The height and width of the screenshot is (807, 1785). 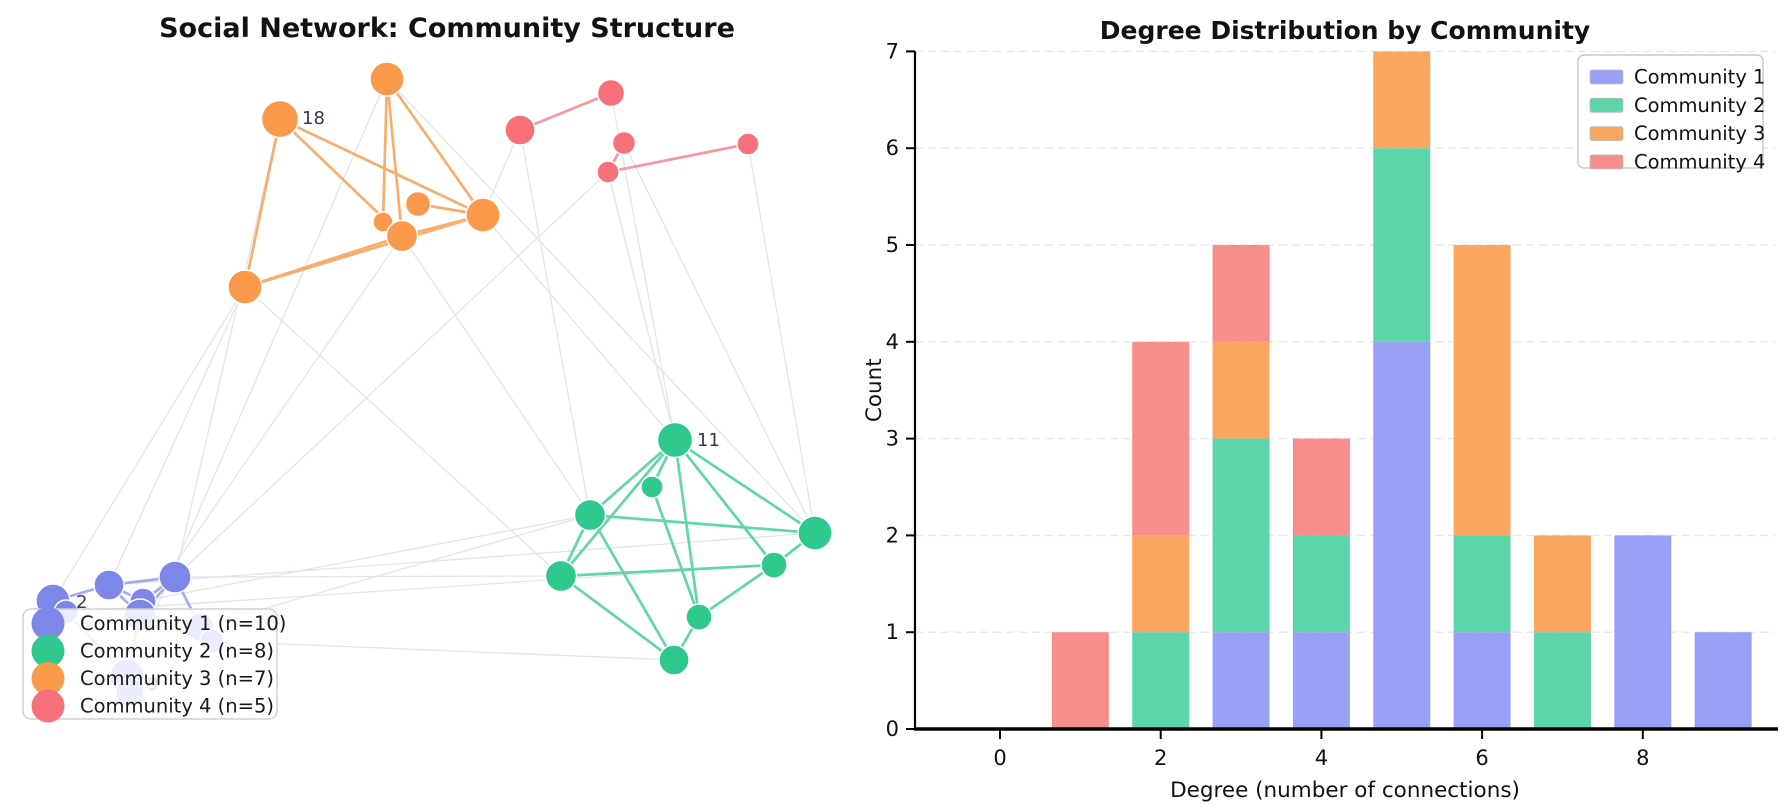 I want to click on y-tick-label: 0, so click(x=892, y=729).